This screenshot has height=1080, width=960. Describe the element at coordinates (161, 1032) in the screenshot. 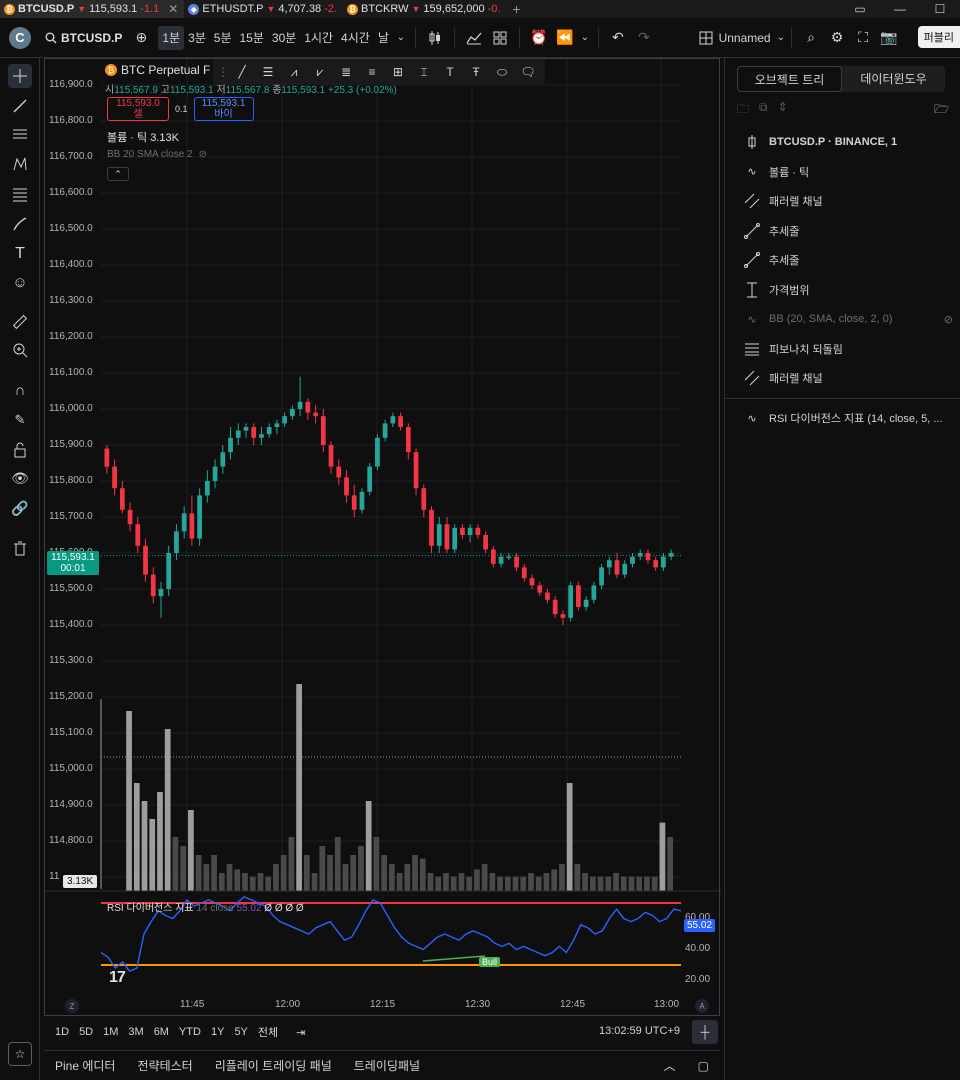

I see `range-6m: 6M` at that location.